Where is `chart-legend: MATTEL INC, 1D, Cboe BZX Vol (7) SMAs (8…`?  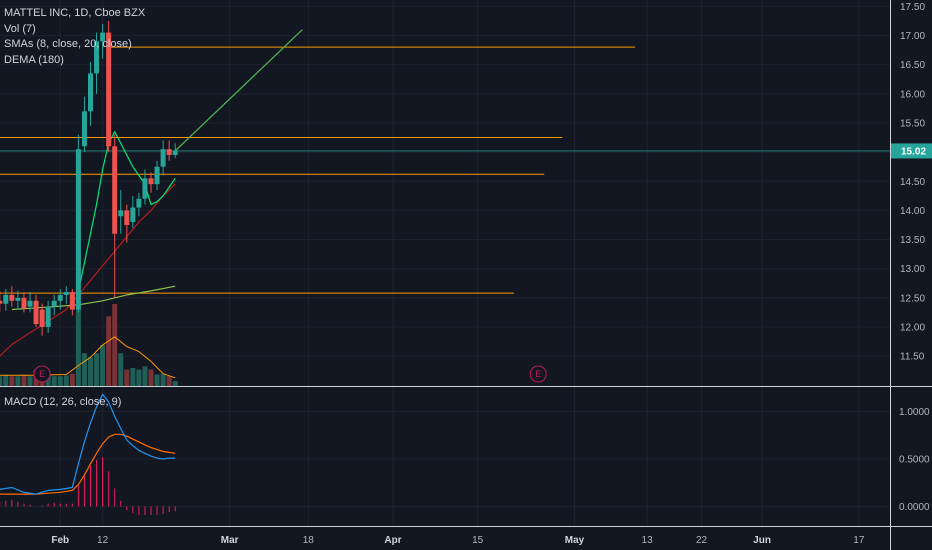 chart-legend: MATTEL INC, 1D, Cboe BZX Vol (7) SMAs (8… is located at coordinates (74, 37).